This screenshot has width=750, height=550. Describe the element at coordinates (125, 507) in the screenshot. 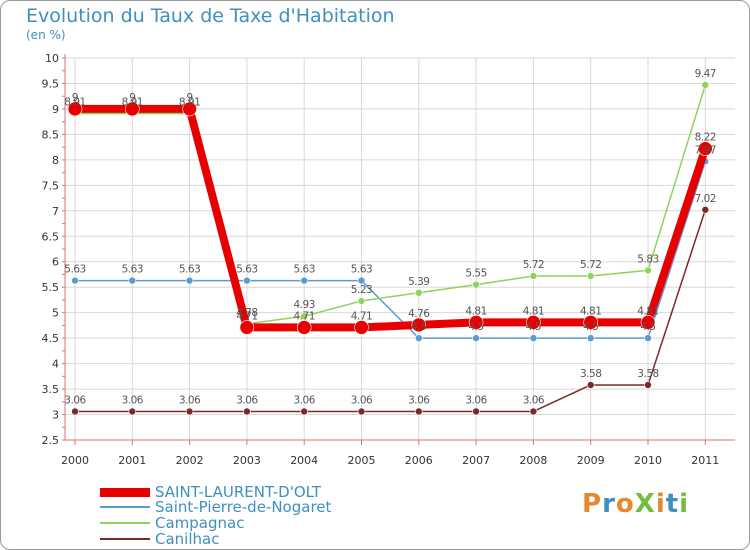

I see `legend-swatch-saint-pierre` at that location.